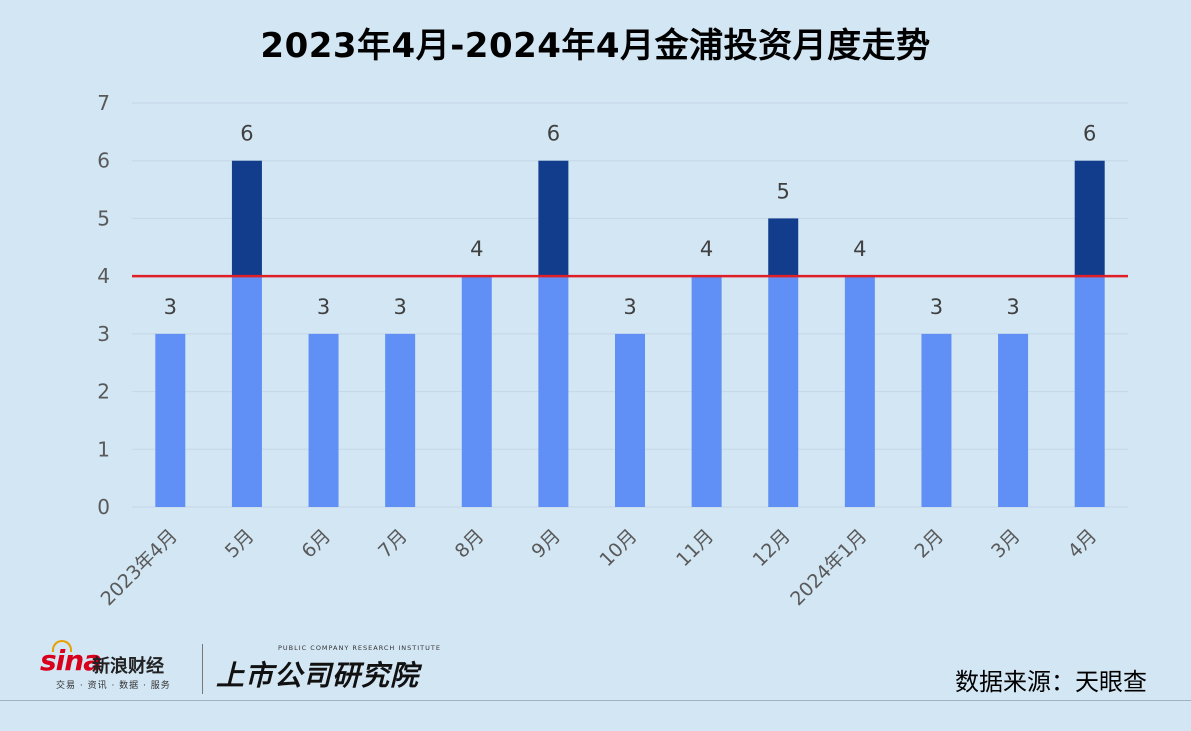  I want to click on sina-tagline: 交易 · 资讯 · 数据 · 服务, so click(113, 686).